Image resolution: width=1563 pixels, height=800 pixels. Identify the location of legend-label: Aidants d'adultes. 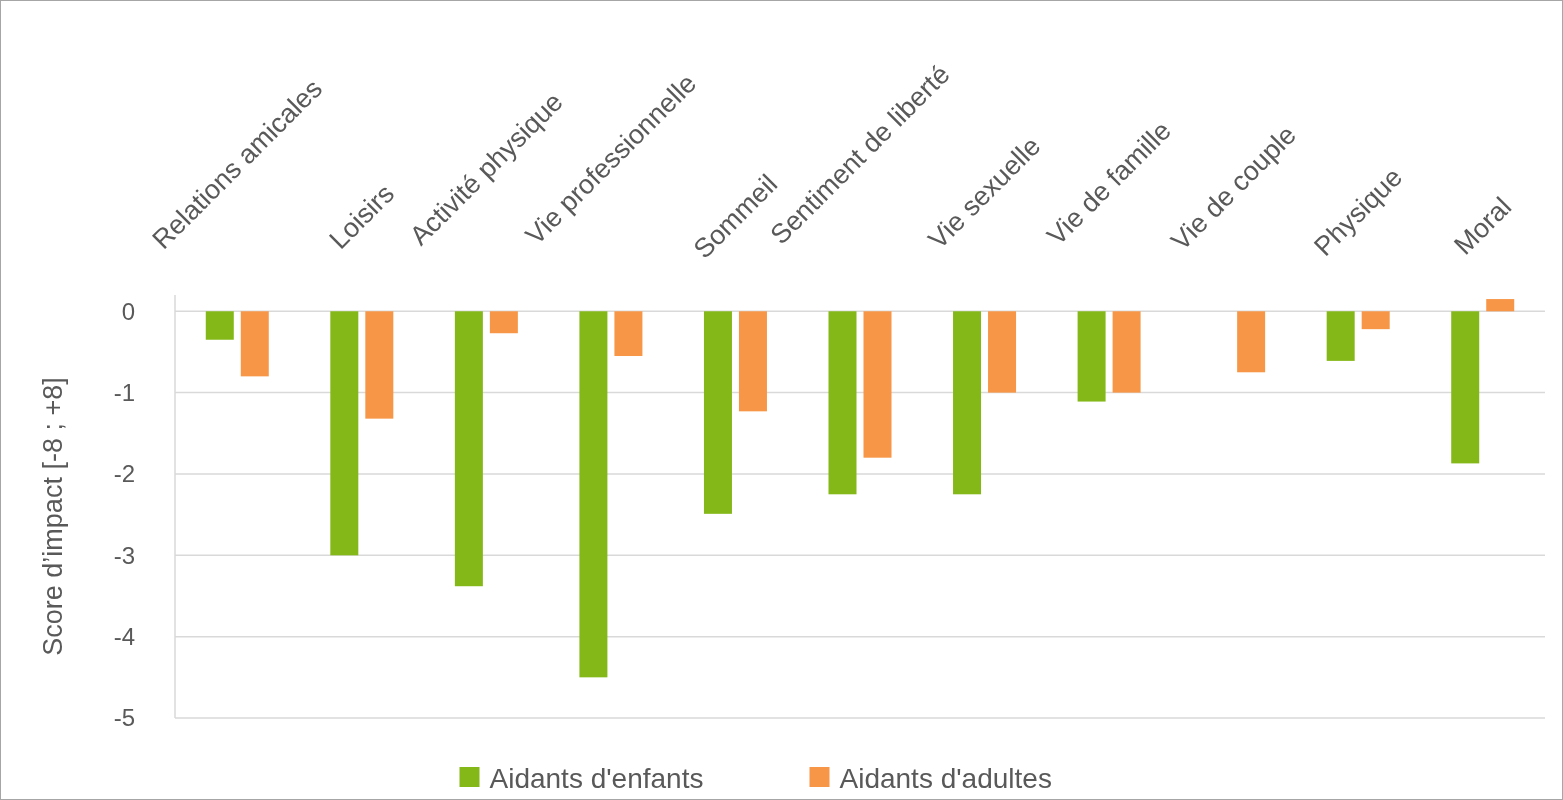
(945, 778).